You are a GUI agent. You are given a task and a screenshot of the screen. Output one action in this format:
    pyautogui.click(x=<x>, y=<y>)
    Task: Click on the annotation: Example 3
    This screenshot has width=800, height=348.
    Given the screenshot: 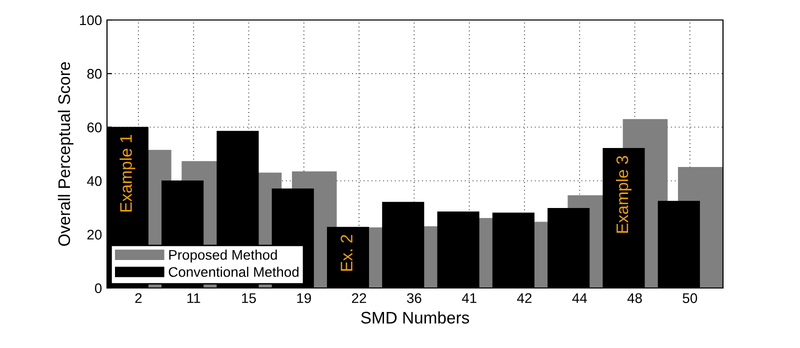 What is the action you would take?
    pyautogui.click(x=624, y=194)
    